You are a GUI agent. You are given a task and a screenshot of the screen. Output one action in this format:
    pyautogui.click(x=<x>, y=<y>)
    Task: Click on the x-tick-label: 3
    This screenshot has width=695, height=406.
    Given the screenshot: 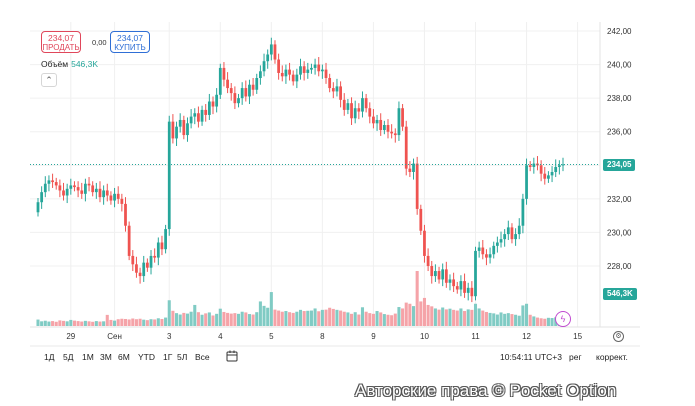 What is the action you would take?
    pyautogui.click(x=169, y=336)
    